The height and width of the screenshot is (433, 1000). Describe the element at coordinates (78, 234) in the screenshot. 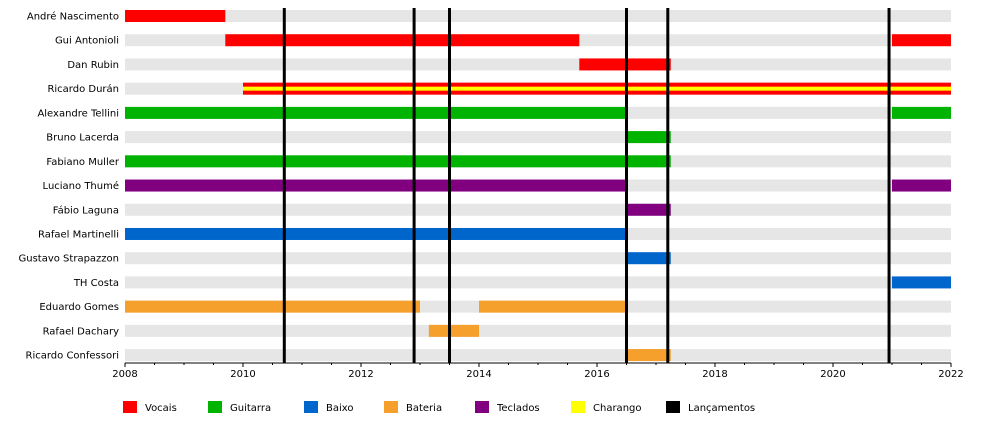

I see `member-label: Rafael Martinelli` at that location.